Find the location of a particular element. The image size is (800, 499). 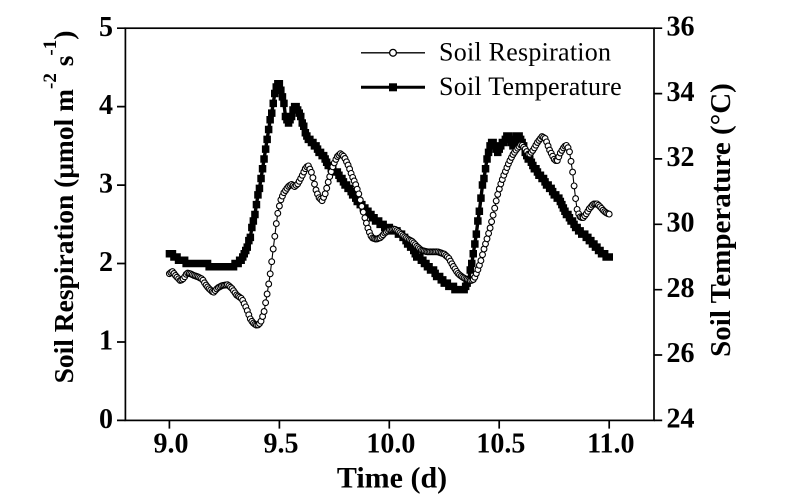

svg-text: 3 is located at coordinates (106, 184).